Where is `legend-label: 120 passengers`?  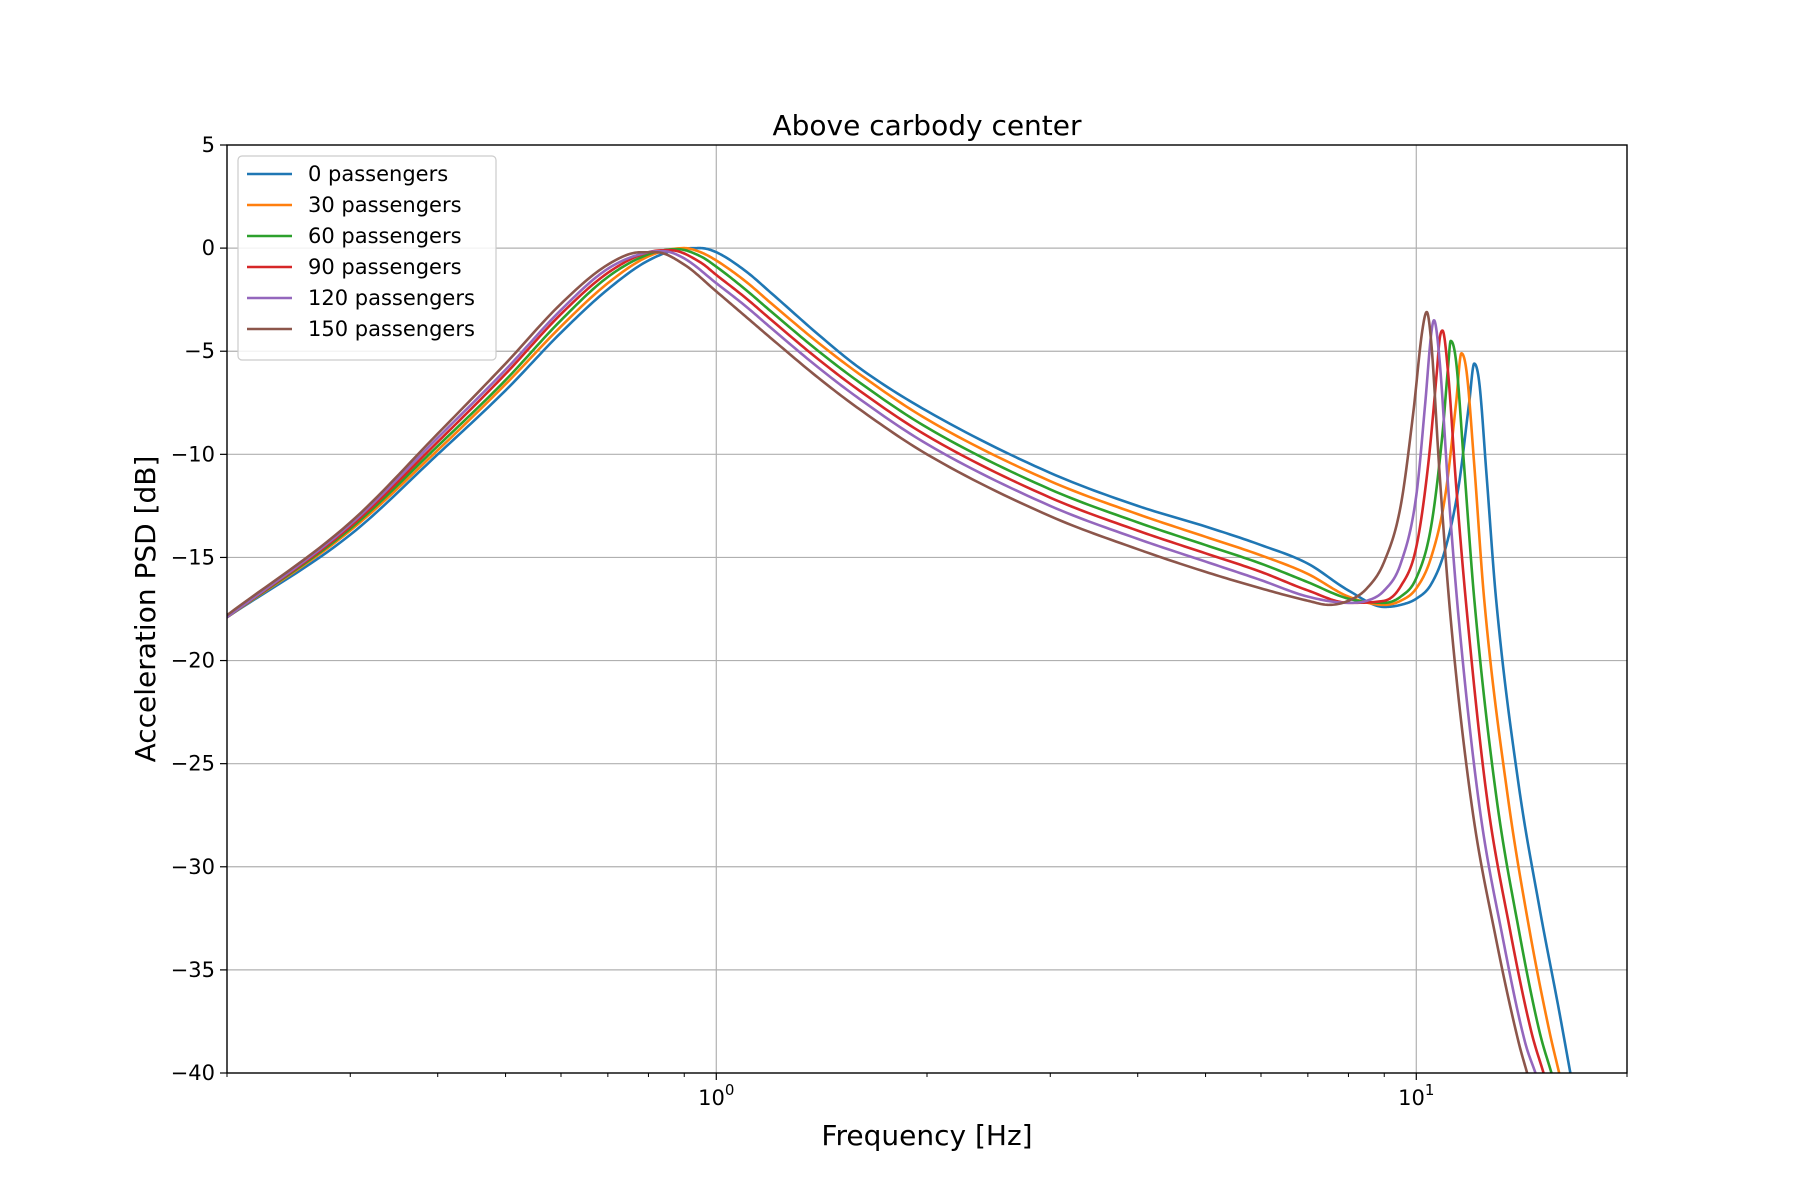
legend-label: 120 passengers is located at coordinates (391, 298).